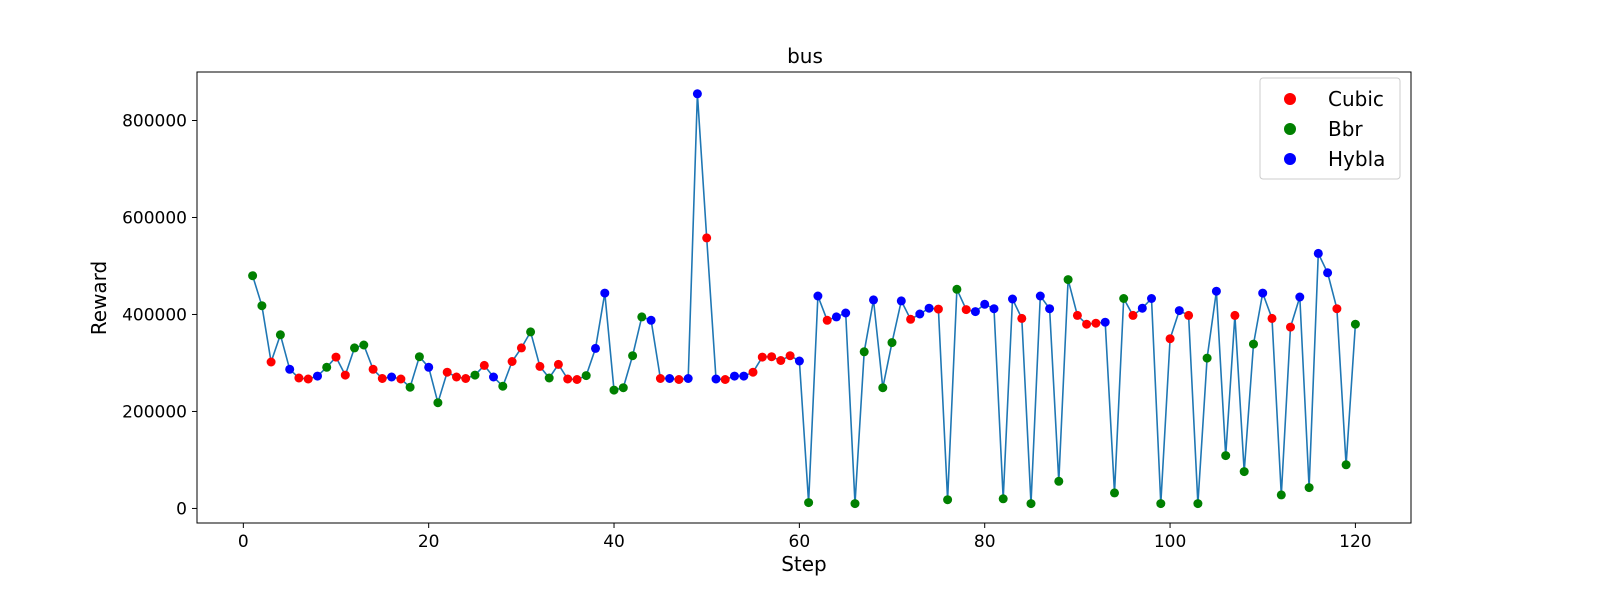 The width and height of the screenshot is (1600, 604). What do you see at coordinates (1345, 129) in the screenshot?
I see `legend-label-bbr: Bbr` at bounding box center [1345, 129].